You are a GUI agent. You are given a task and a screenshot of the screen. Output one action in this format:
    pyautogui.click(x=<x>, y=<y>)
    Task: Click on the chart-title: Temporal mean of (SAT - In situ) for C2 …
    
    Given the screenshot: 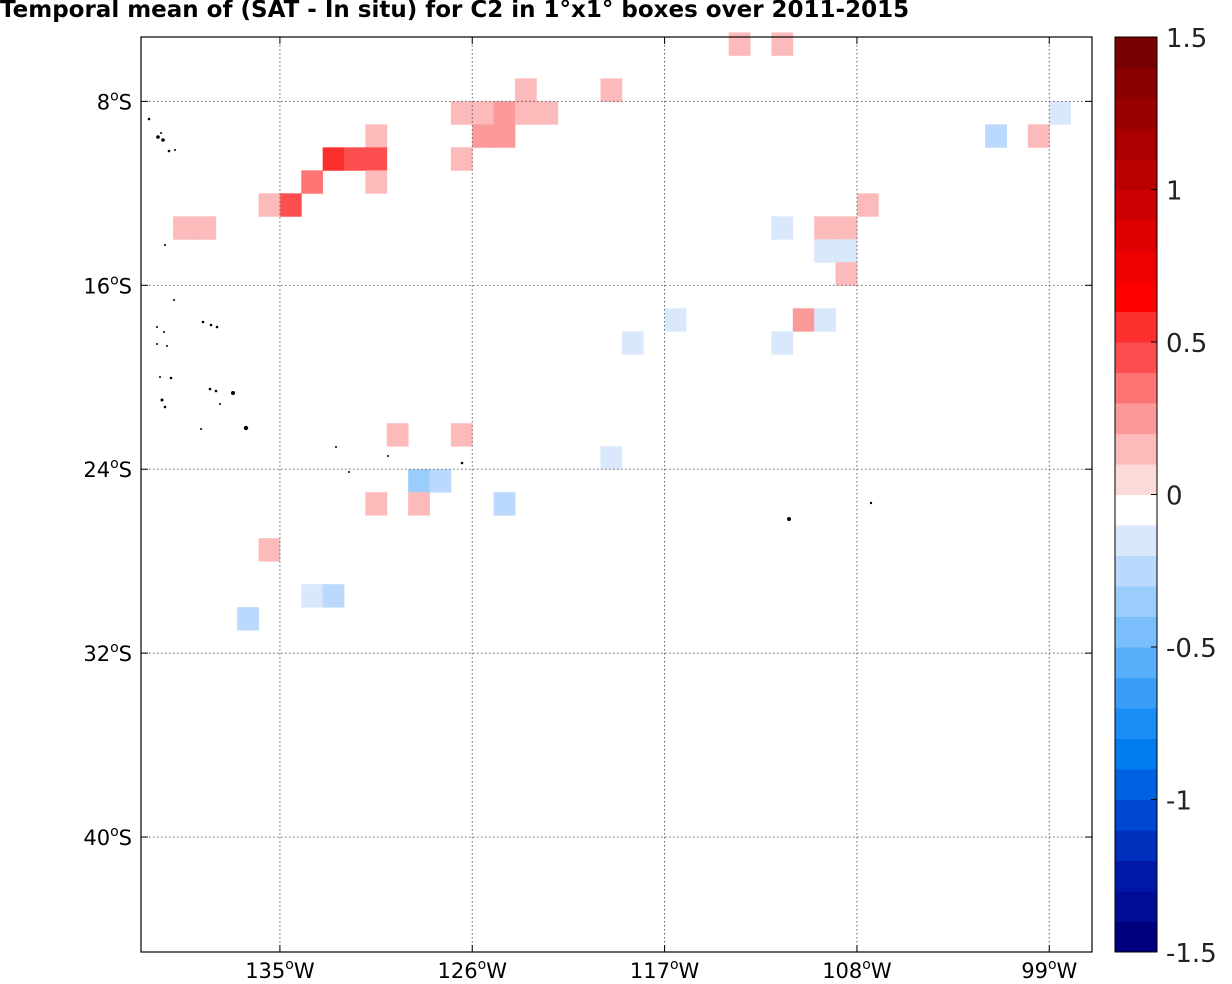 What is the action you would take?
    pyautogui.click(x=455, y=11)
    